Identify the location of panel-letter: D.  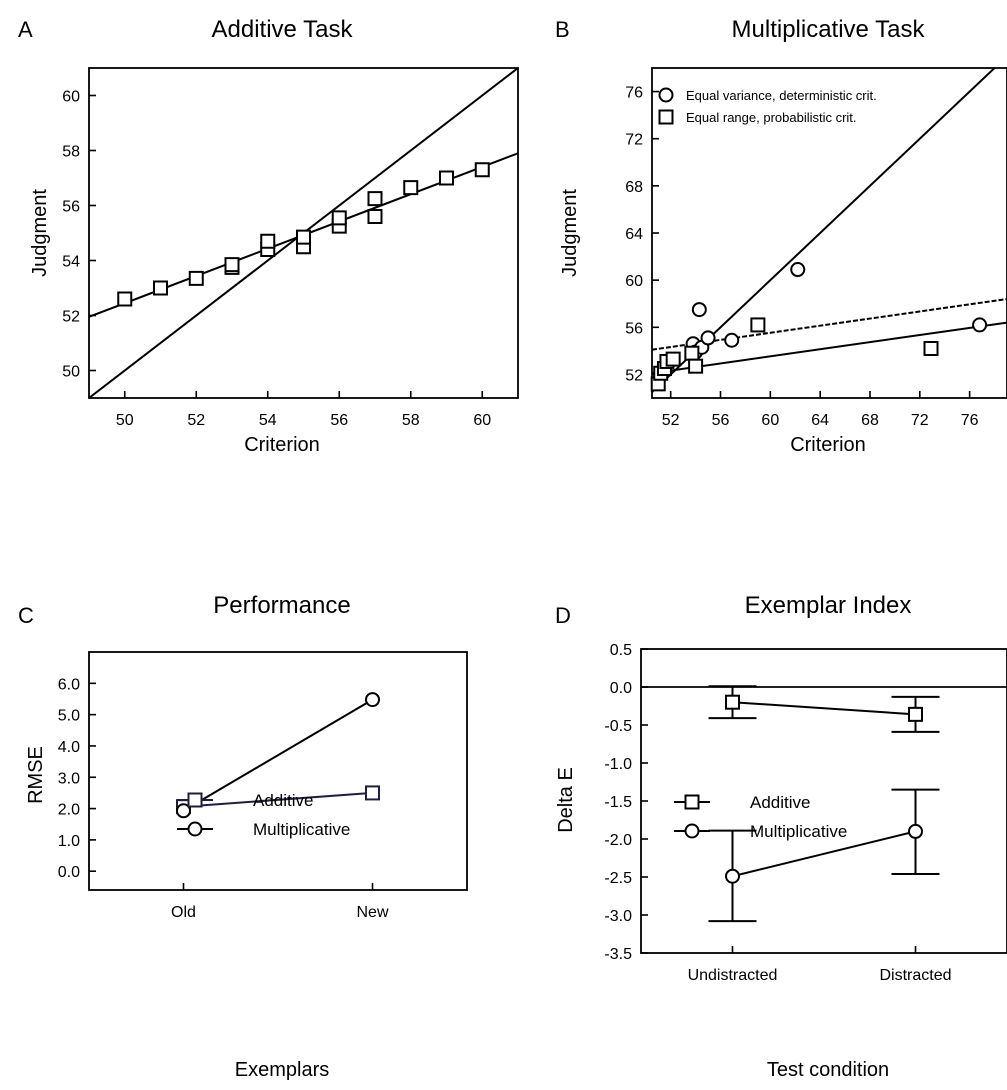
(563, 615).